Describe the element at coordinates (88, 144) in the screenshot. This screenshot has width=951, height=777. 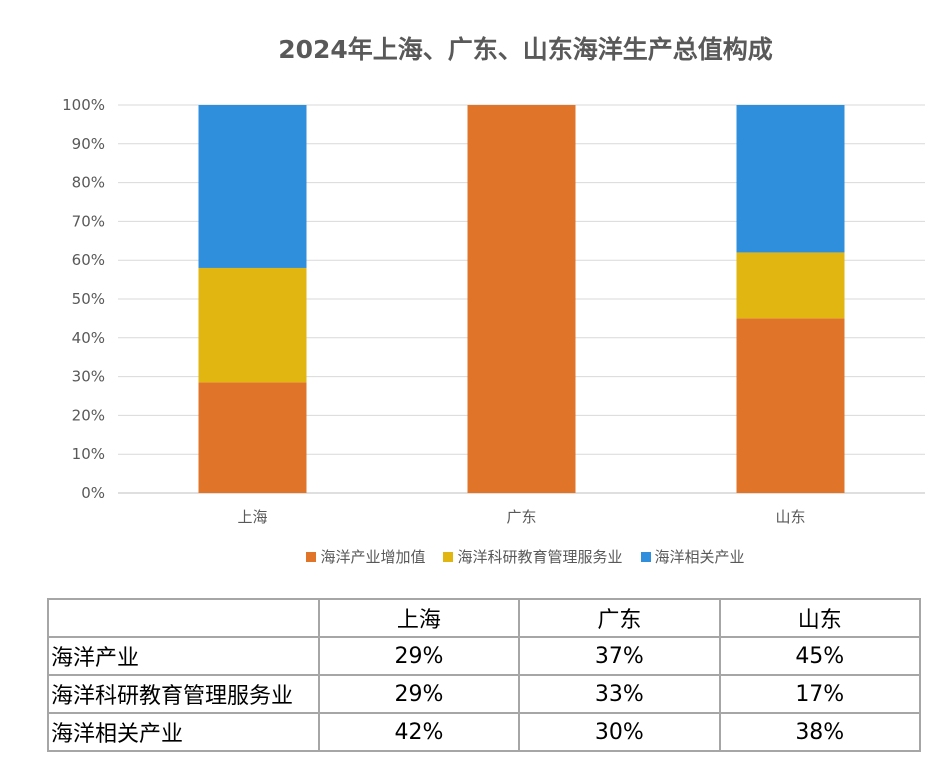
I see `y-tick-label: 90%` at that location.